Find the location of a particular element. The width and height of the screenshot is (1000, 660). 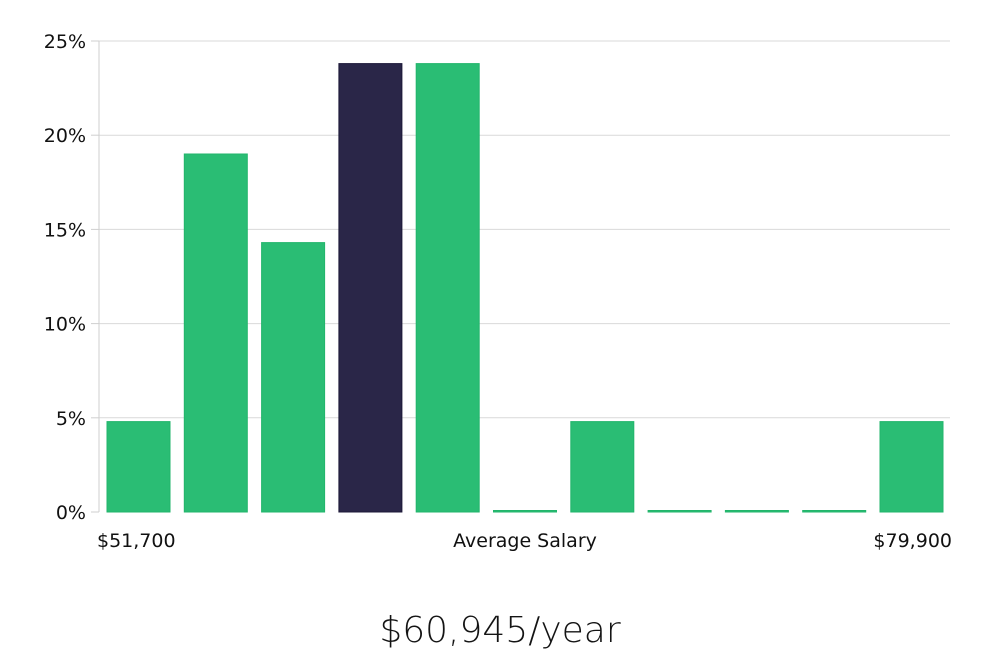

y-tick-label: 20% is located at coordinates (65, 136).